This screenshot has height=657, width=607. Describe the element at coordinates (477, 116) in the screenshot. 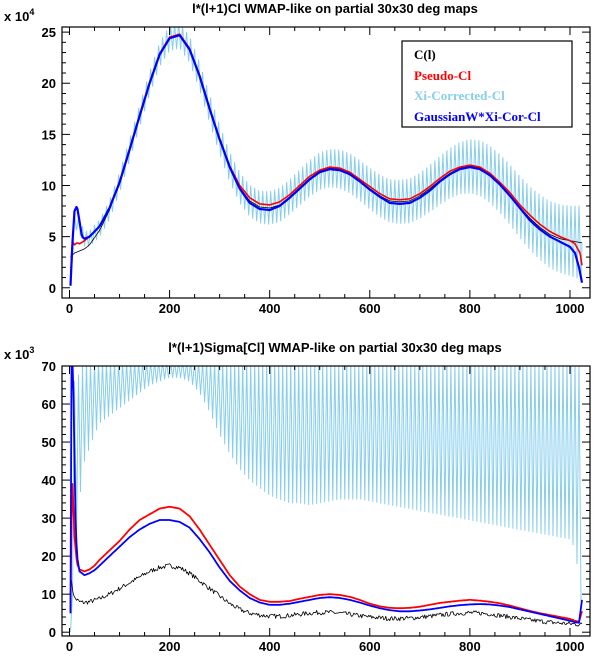

I see `legend-entry-gaussianw-xi-cor-cl: GaussianW*Xi-Cor-Cl` at that location.